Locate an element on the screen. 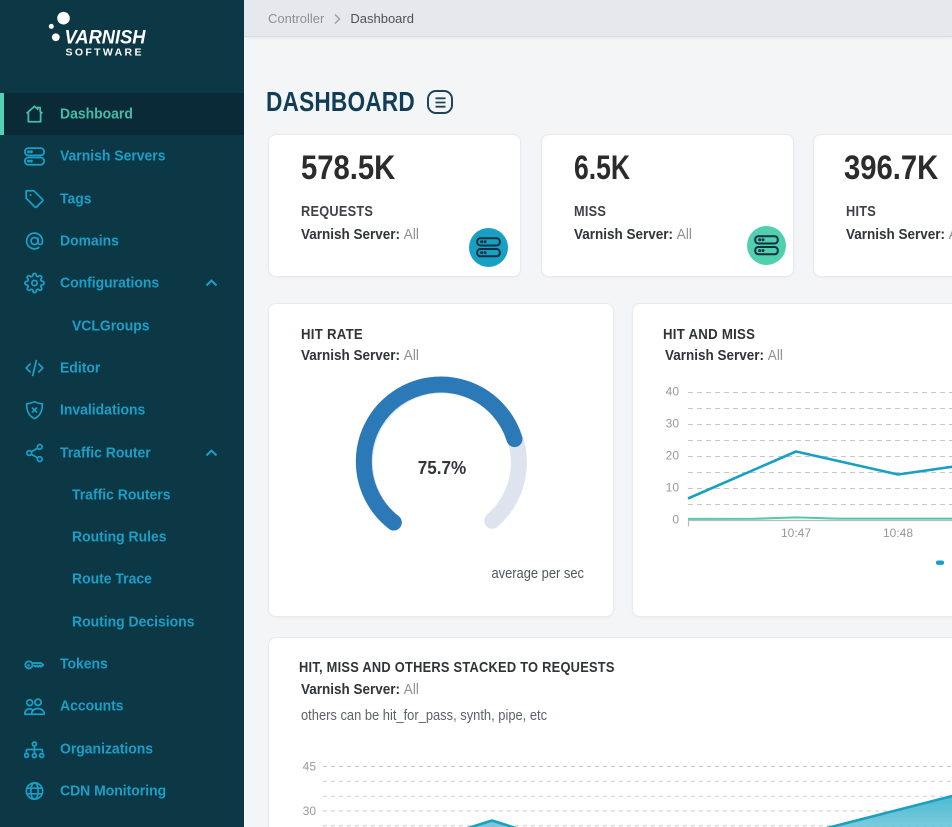 The image size is (952, 827). svg-text: 20 is located at coordinates (673, 456).